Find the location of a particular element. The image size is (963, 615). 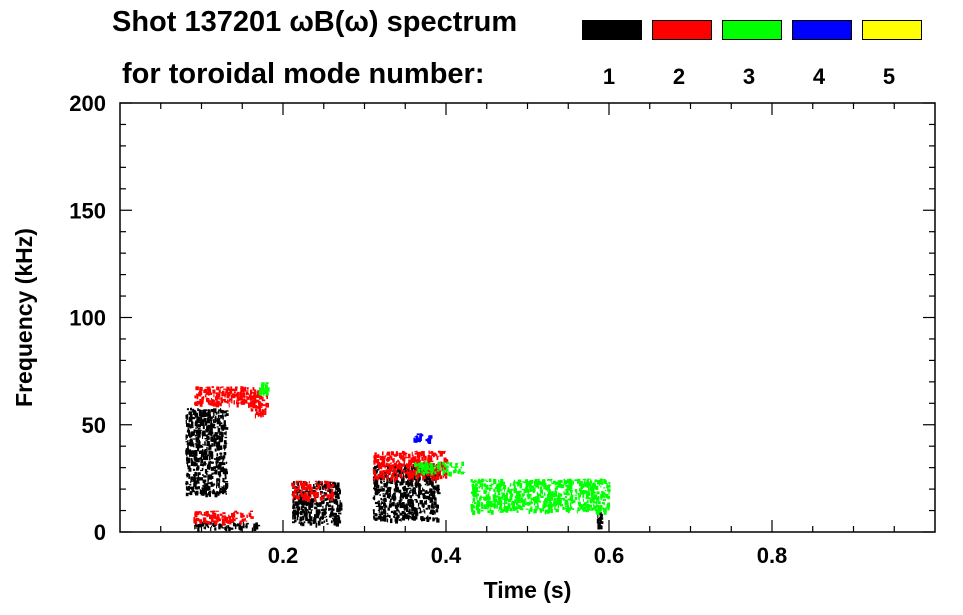

y-tick-label: 50 is located at coordinates (94, 425).